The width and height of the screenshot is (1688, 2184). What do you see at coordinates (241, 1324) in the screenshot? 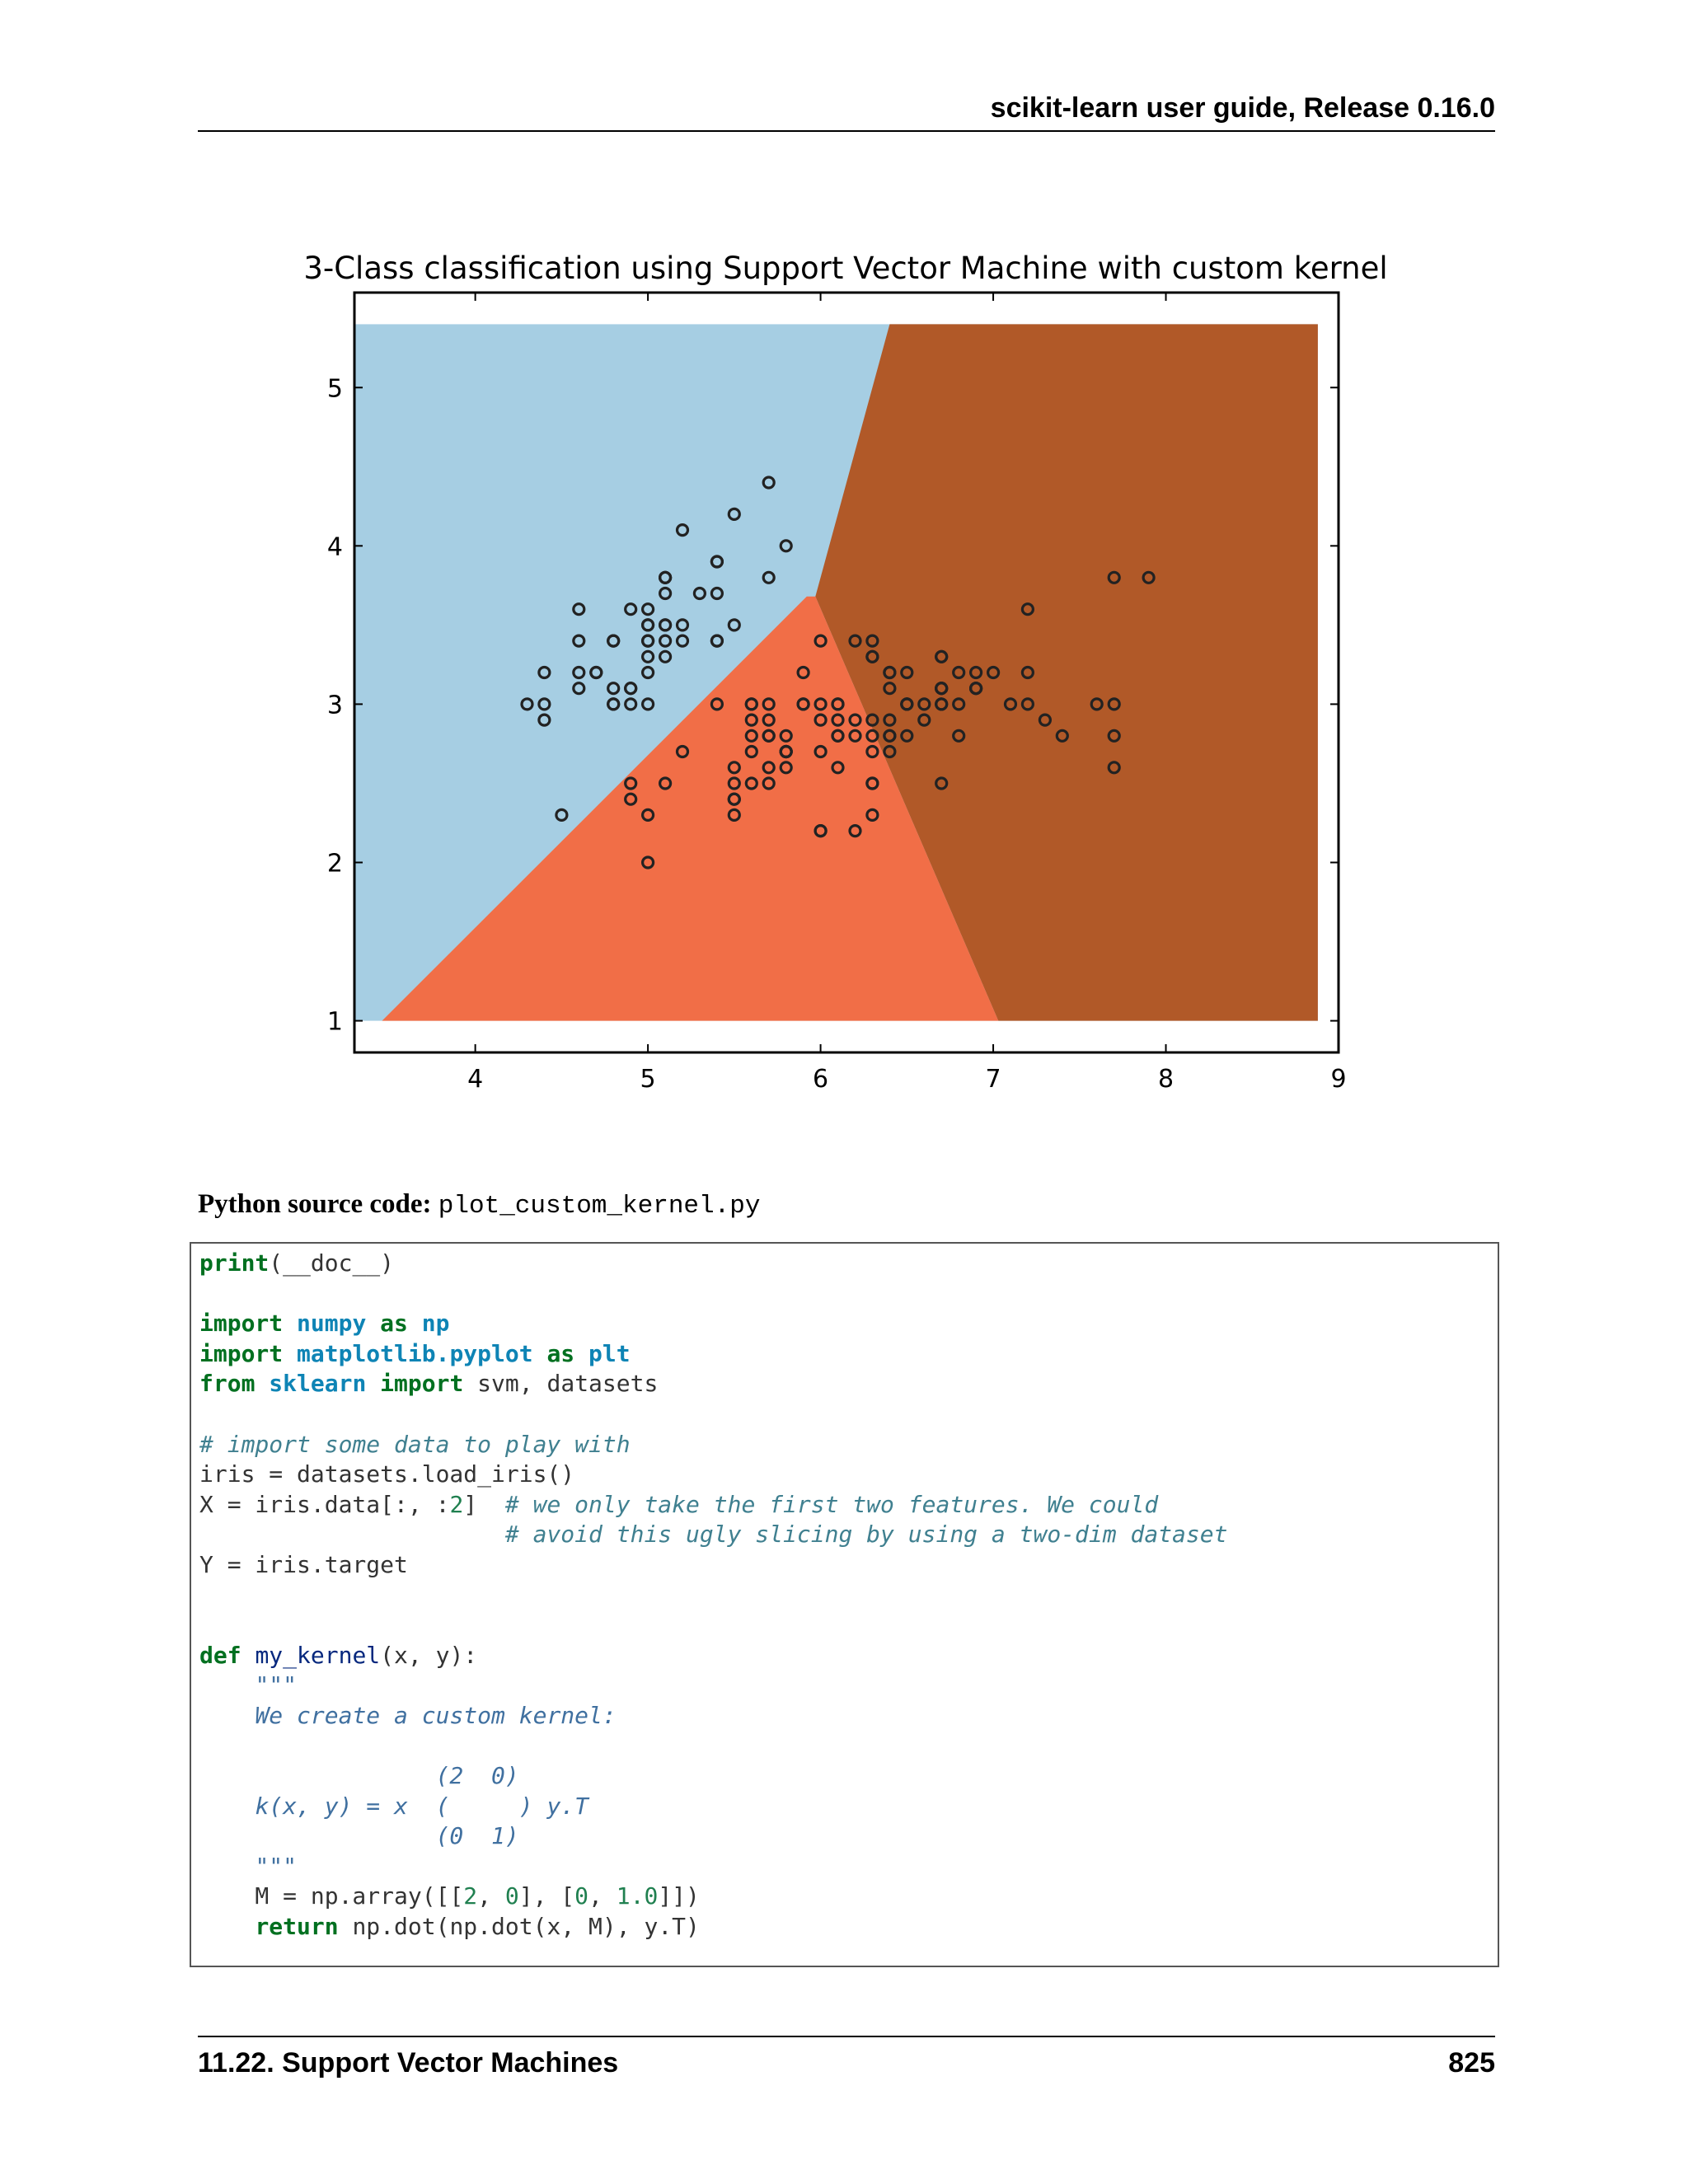
I see `code-token: import` at bounding box center [241, 1324].